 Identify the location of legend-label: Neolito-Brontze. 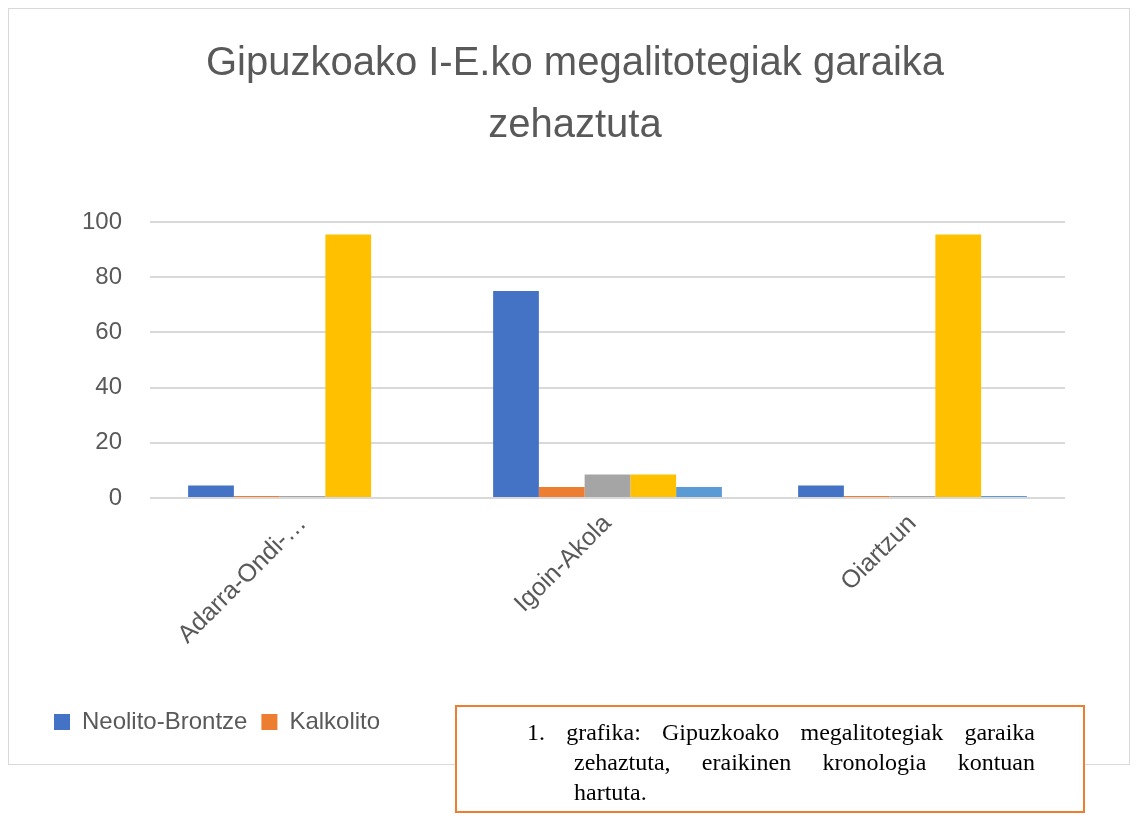
(165, 720).